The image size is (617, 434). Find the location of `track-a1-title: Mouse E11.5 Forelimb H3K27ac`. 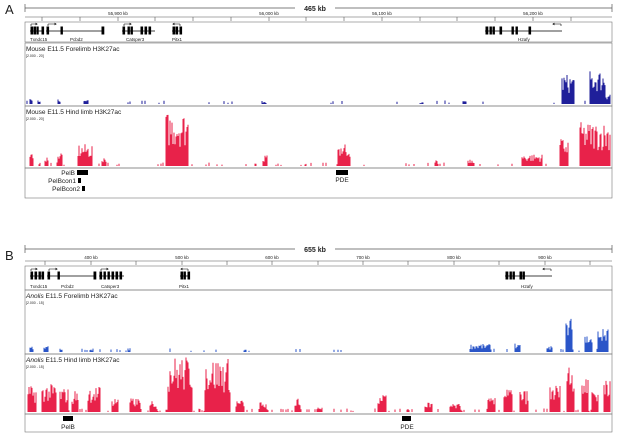

track-a1-title: Mouse E11.5 Forelimb H3K27ac is located at coordinates (73, 49).